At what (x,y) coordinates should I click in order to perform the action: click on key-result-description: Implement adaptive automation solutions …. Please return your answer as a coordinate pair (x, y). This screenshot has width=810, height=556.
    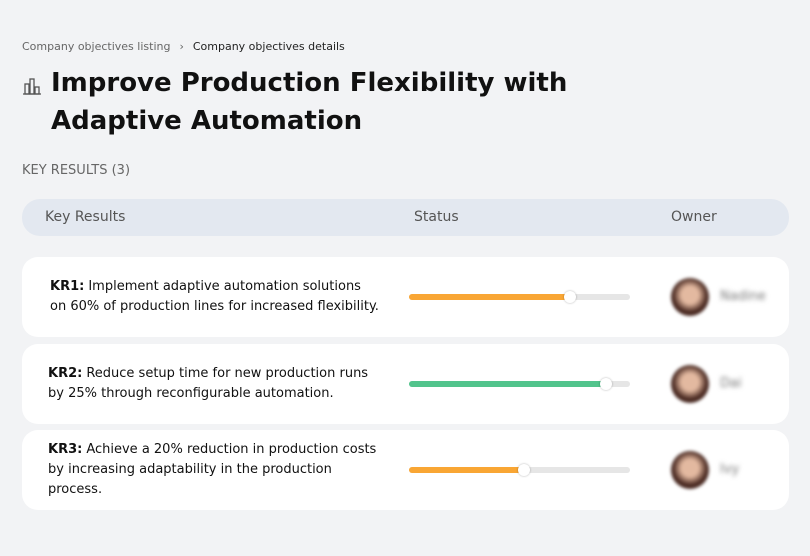
    Looking at the image, I should click on (214, 296).